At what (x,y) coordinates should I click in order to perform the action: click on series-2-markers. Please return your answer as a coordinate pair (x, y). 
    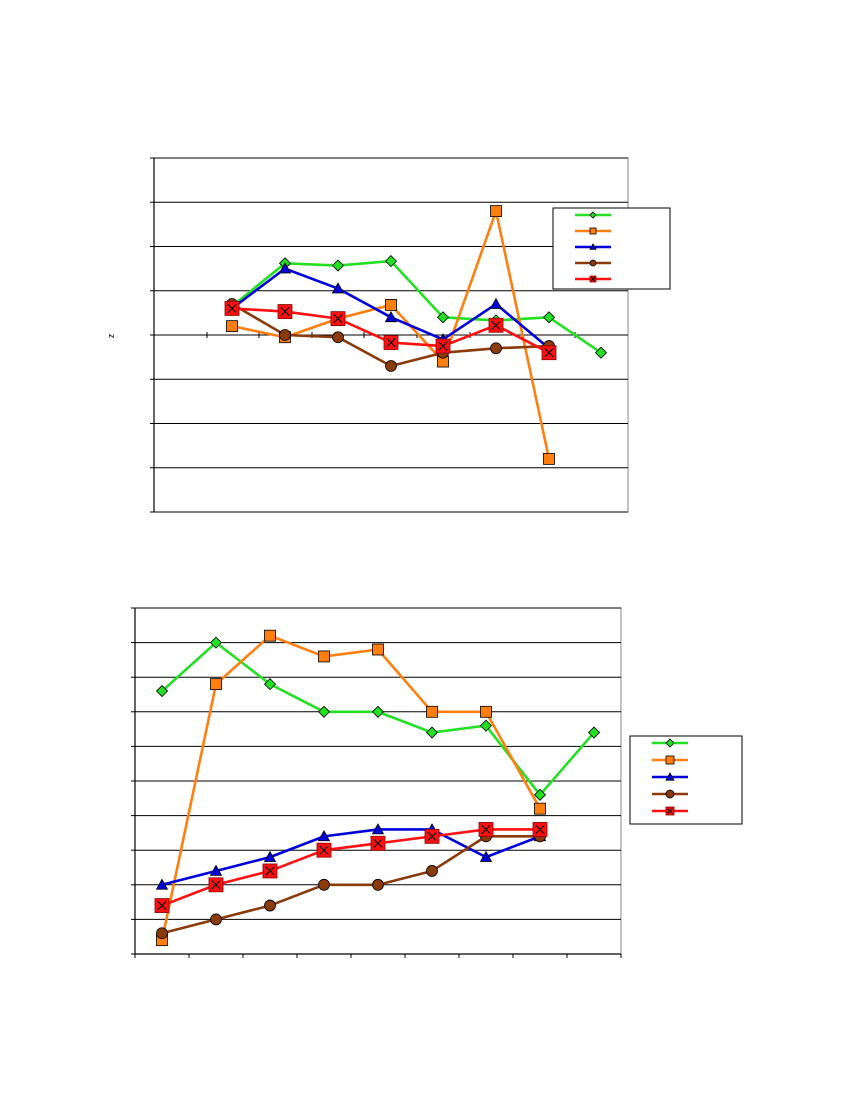
    Looking at the image, I should click on (351, 788).